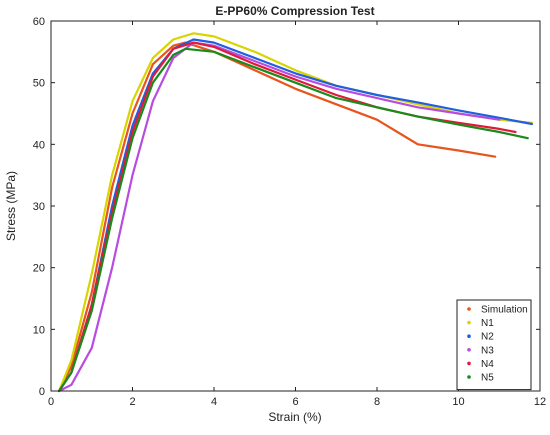 This screenshot has width=550, height=435. What do you see at coordinates (39, 145) in the screenshot?
I see `y-tick-label: 40` at bounding box center [39, 145].